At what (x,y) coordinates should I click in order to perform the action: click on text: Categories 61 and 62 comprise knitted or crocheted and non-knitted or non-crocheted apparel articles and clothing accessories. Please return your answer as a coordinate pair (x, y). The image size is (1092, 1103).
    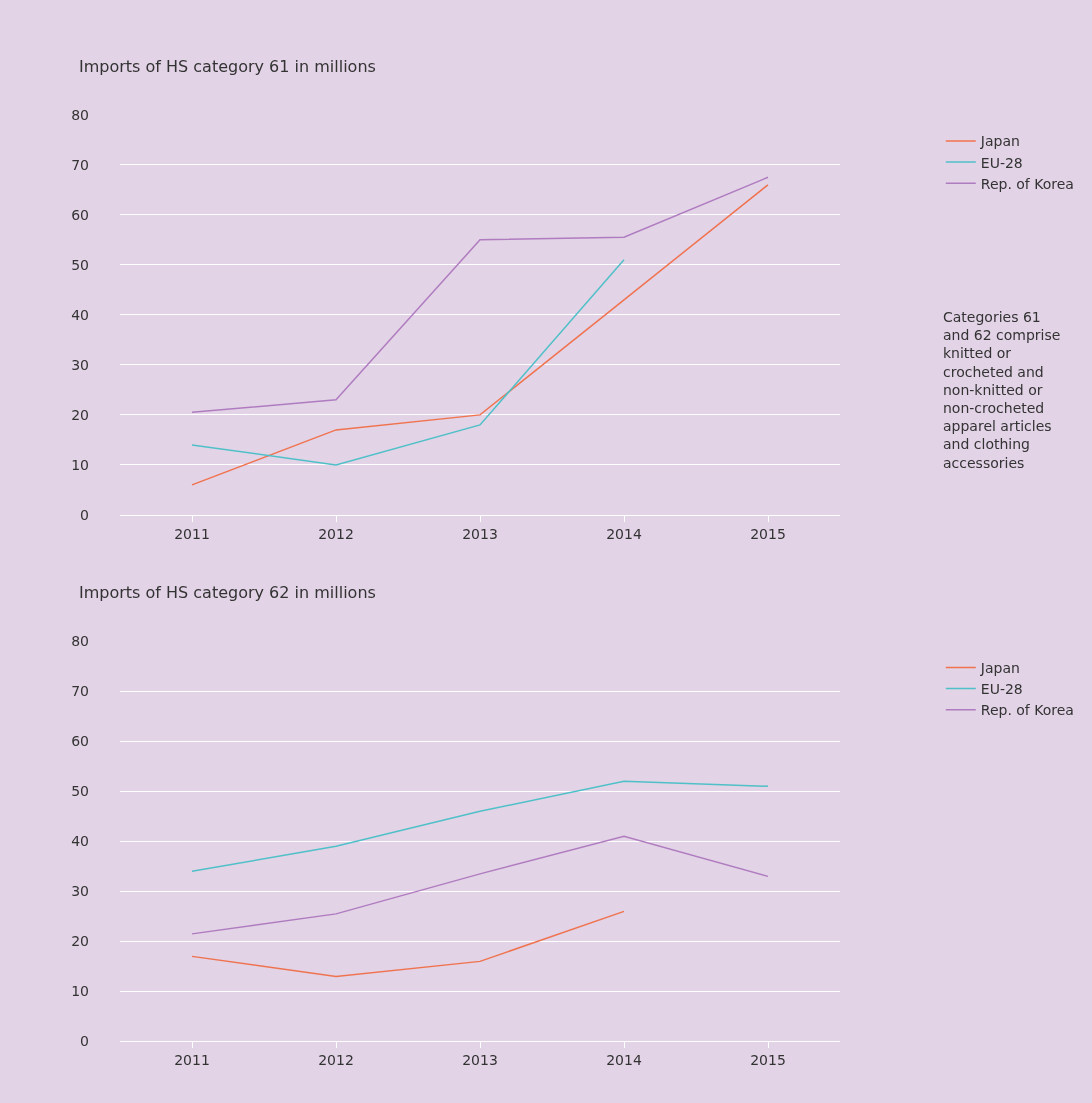
    Looking at the image, I should click on (1002, 390).